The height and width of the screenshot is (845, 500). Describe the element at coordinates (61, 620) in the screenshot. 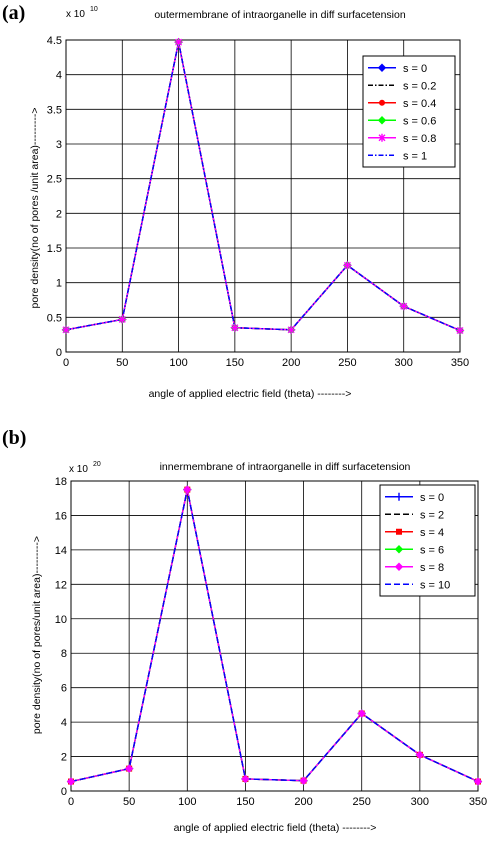

I see `y-tick-label-b: 10` at that location.